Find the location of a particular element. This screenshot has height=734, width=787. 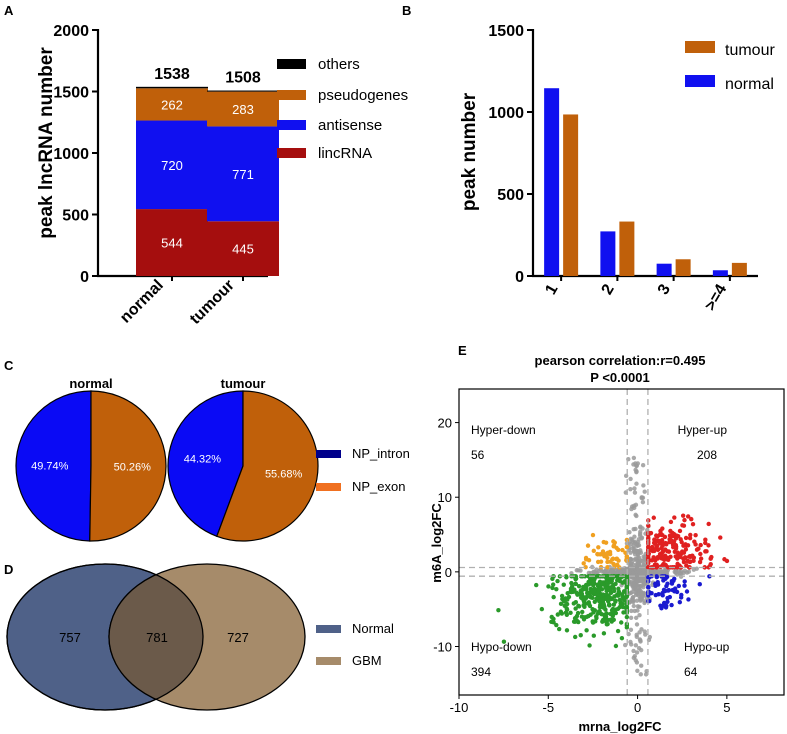

scatter-x-tick-label: 0 is located at coordinates (637, 707).